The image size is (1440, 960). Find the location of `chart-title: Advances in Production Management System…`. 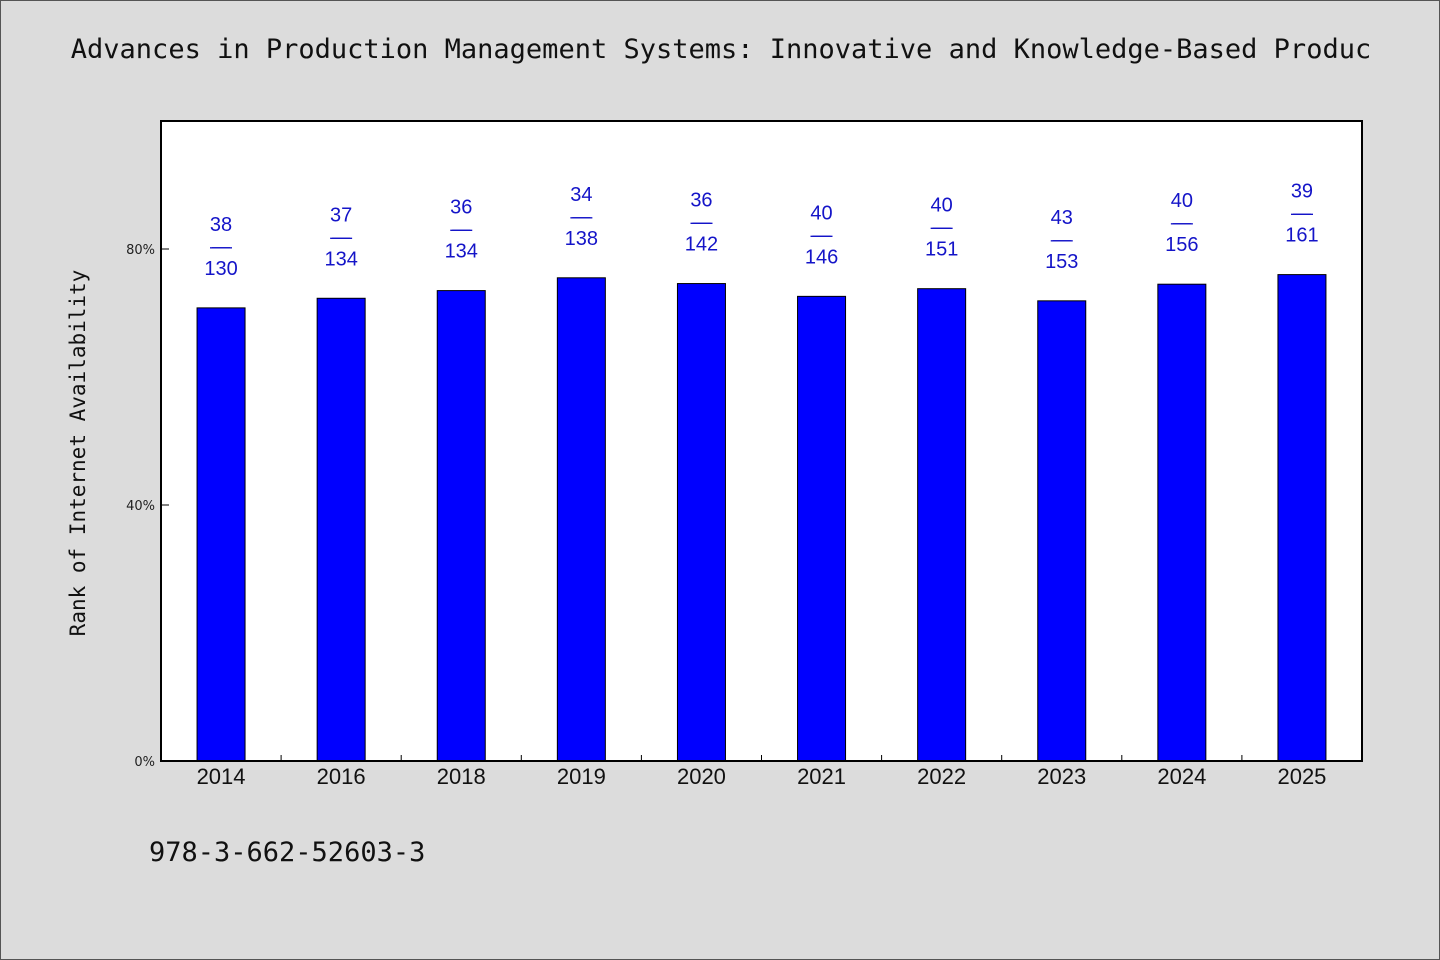

chart-title: Advances in Production Management System… is located at coordinates (721, 49).